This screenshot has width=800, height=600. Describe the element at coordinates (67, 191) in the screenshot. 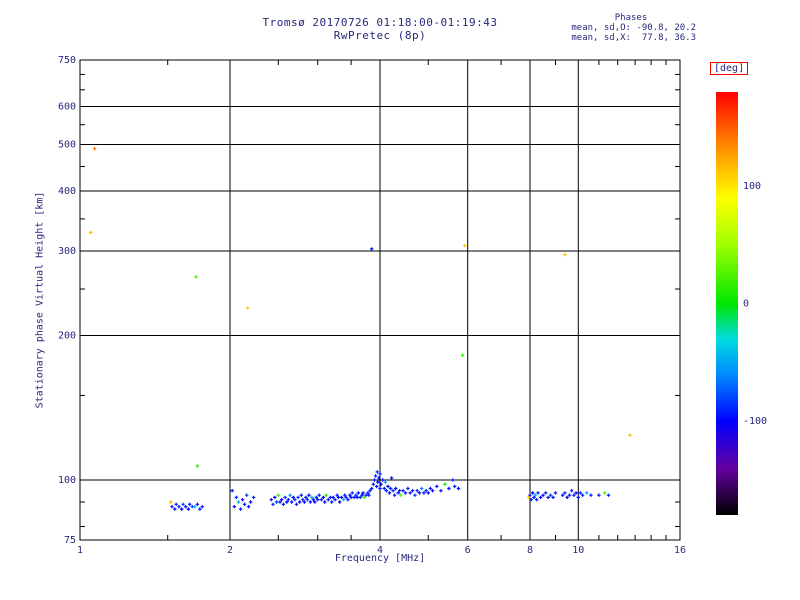

I see `svg-text: 400` at that location.